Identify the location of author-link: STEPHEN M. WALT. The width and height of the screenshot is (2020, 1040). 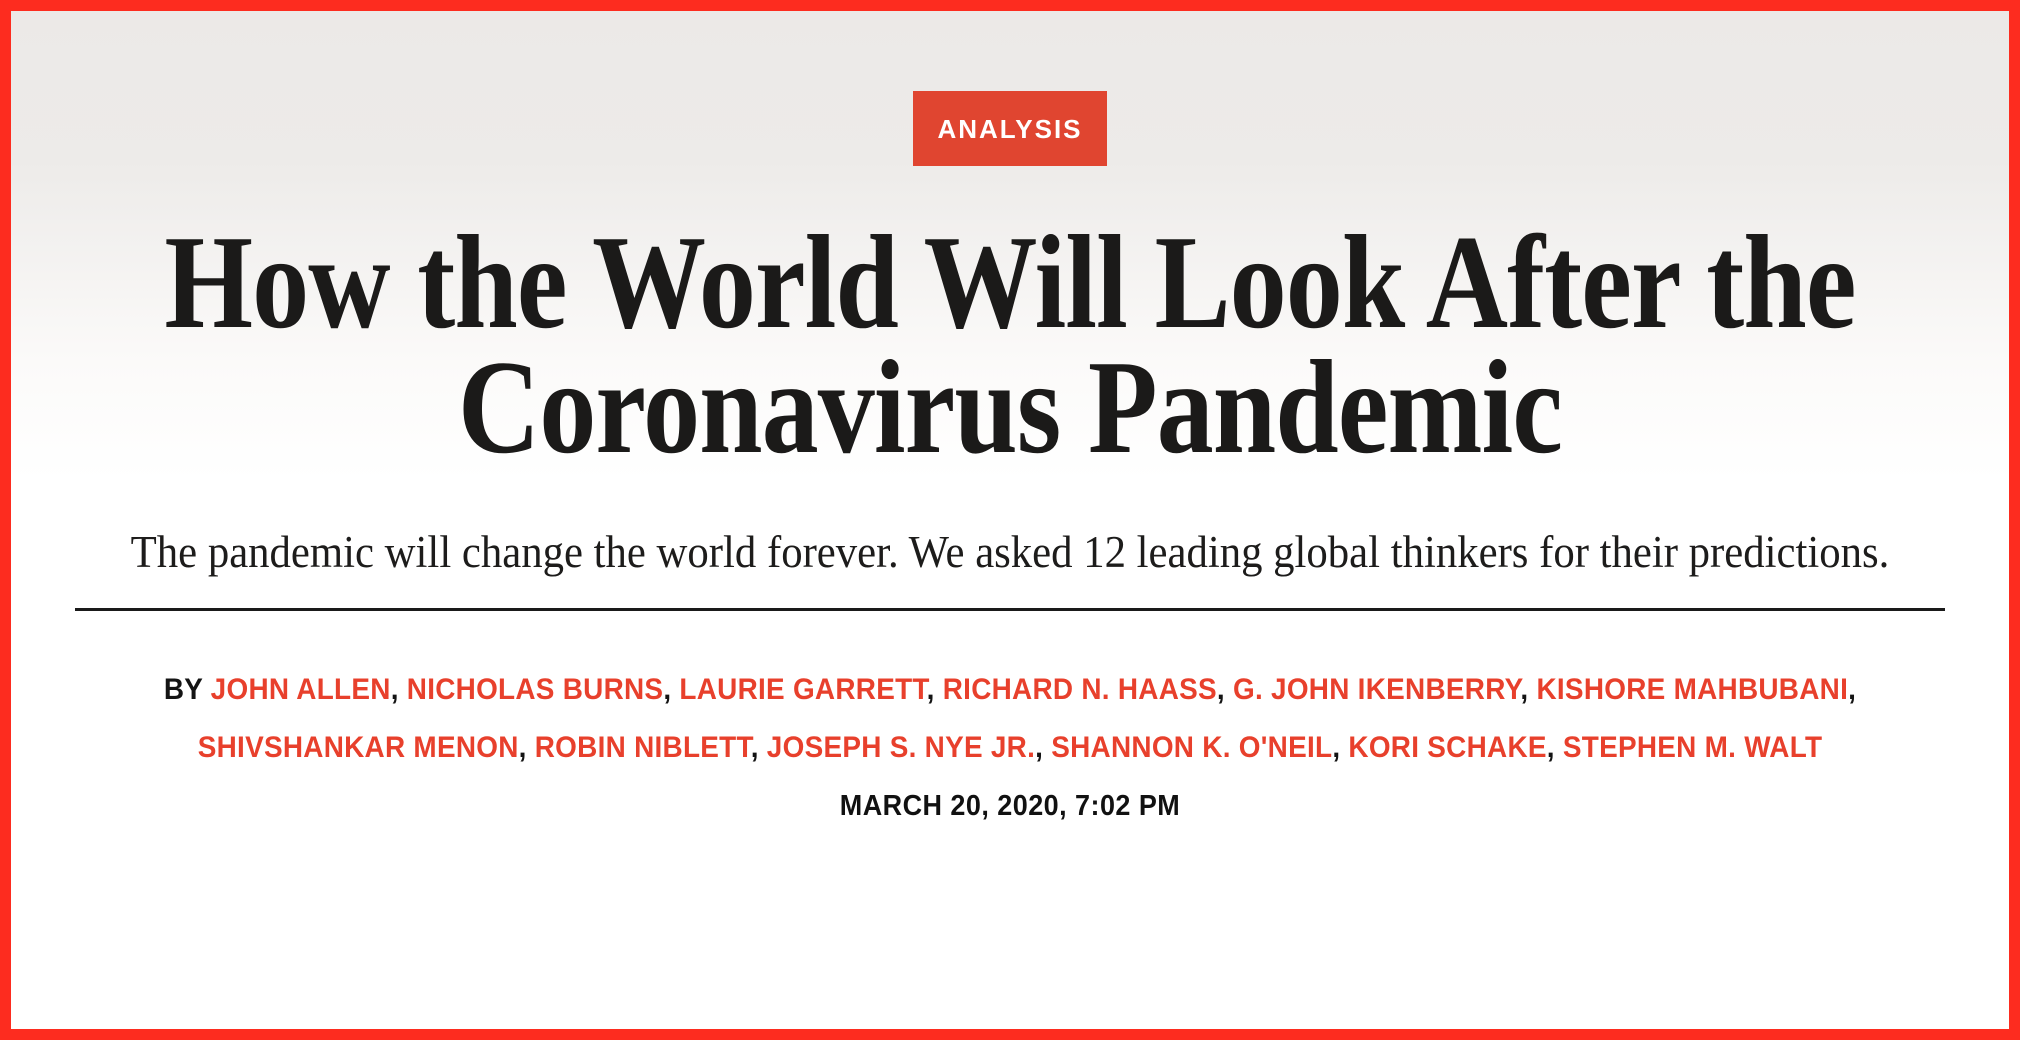
(1692, 747).